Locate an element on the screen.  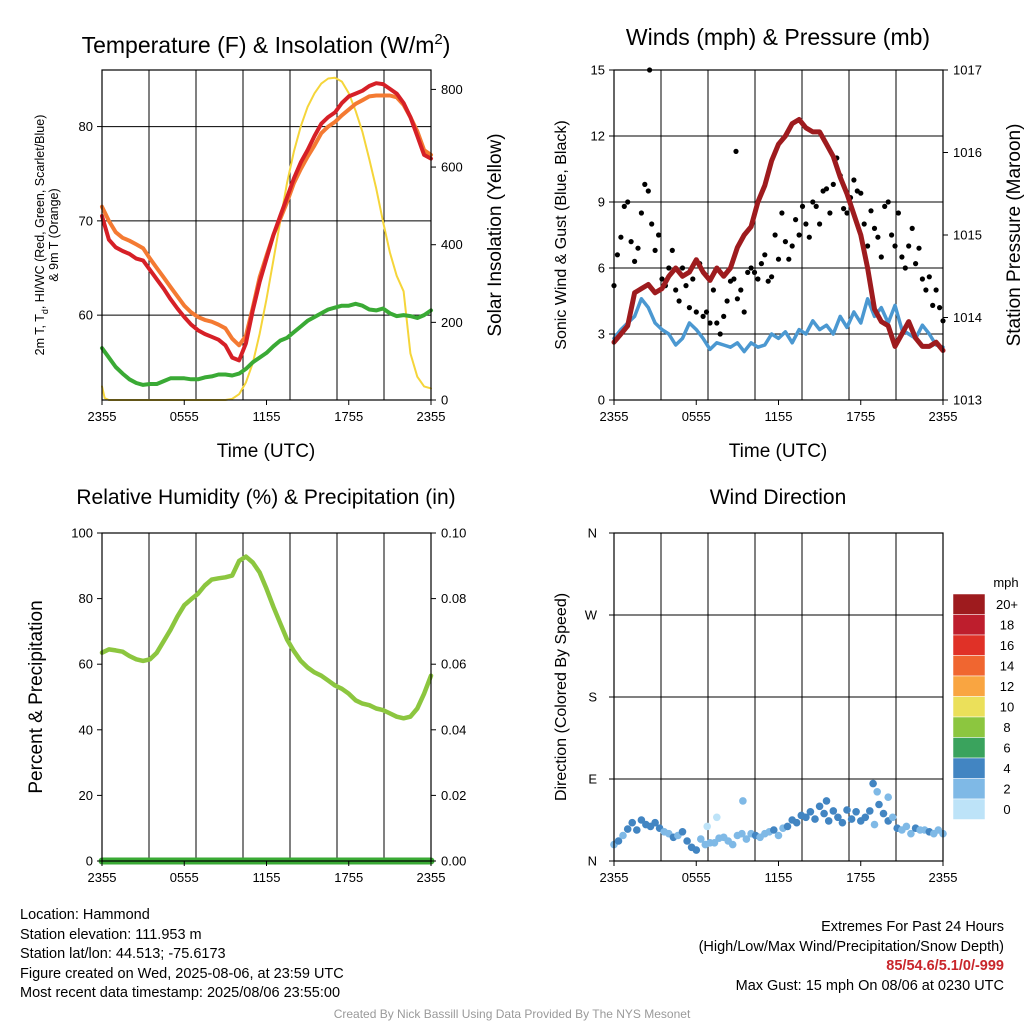
y-axis-text: Percent & Precipitation is located at coordinates (36, 696).